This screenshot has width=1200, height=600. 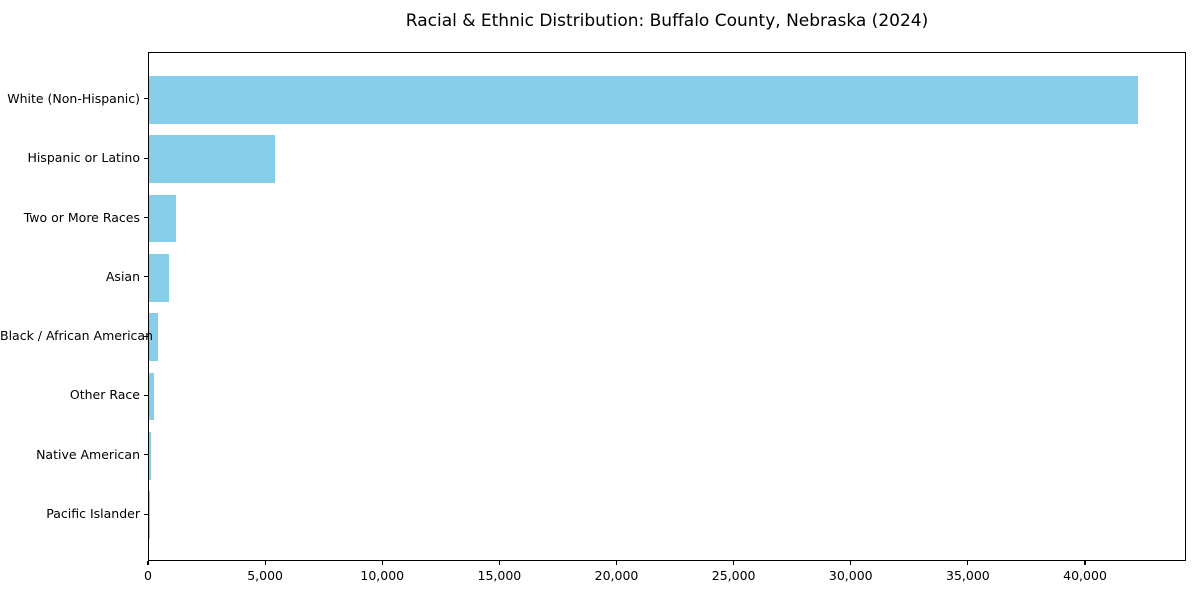 What do you see at coordinates (104, 395) in the screenshot?
I see `y-tick-label-other-race: Other Race` at bounding box center [104, 395].